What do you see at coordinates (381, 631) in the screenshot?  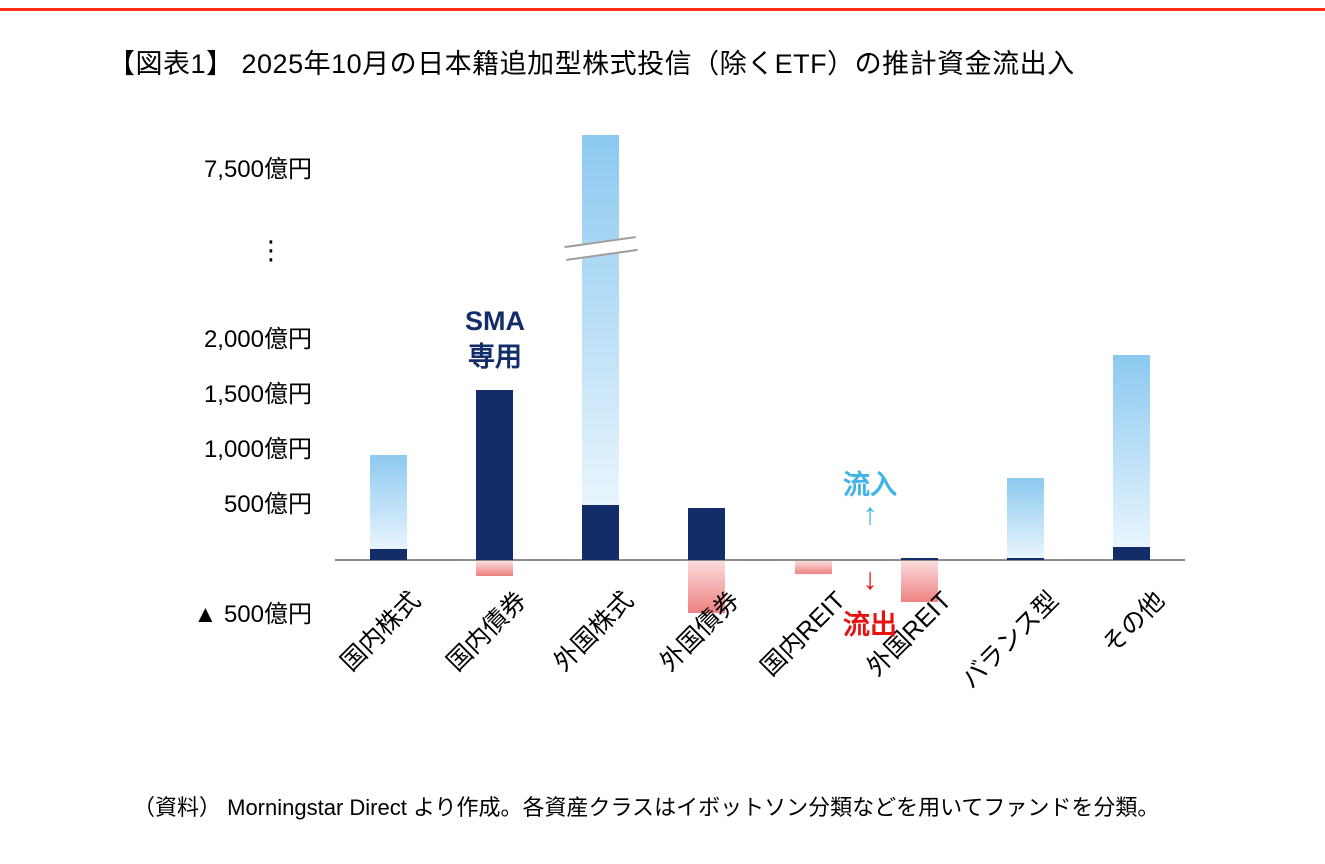 I see `x-category-label: 国内株式` at bounding box center [381, 631].